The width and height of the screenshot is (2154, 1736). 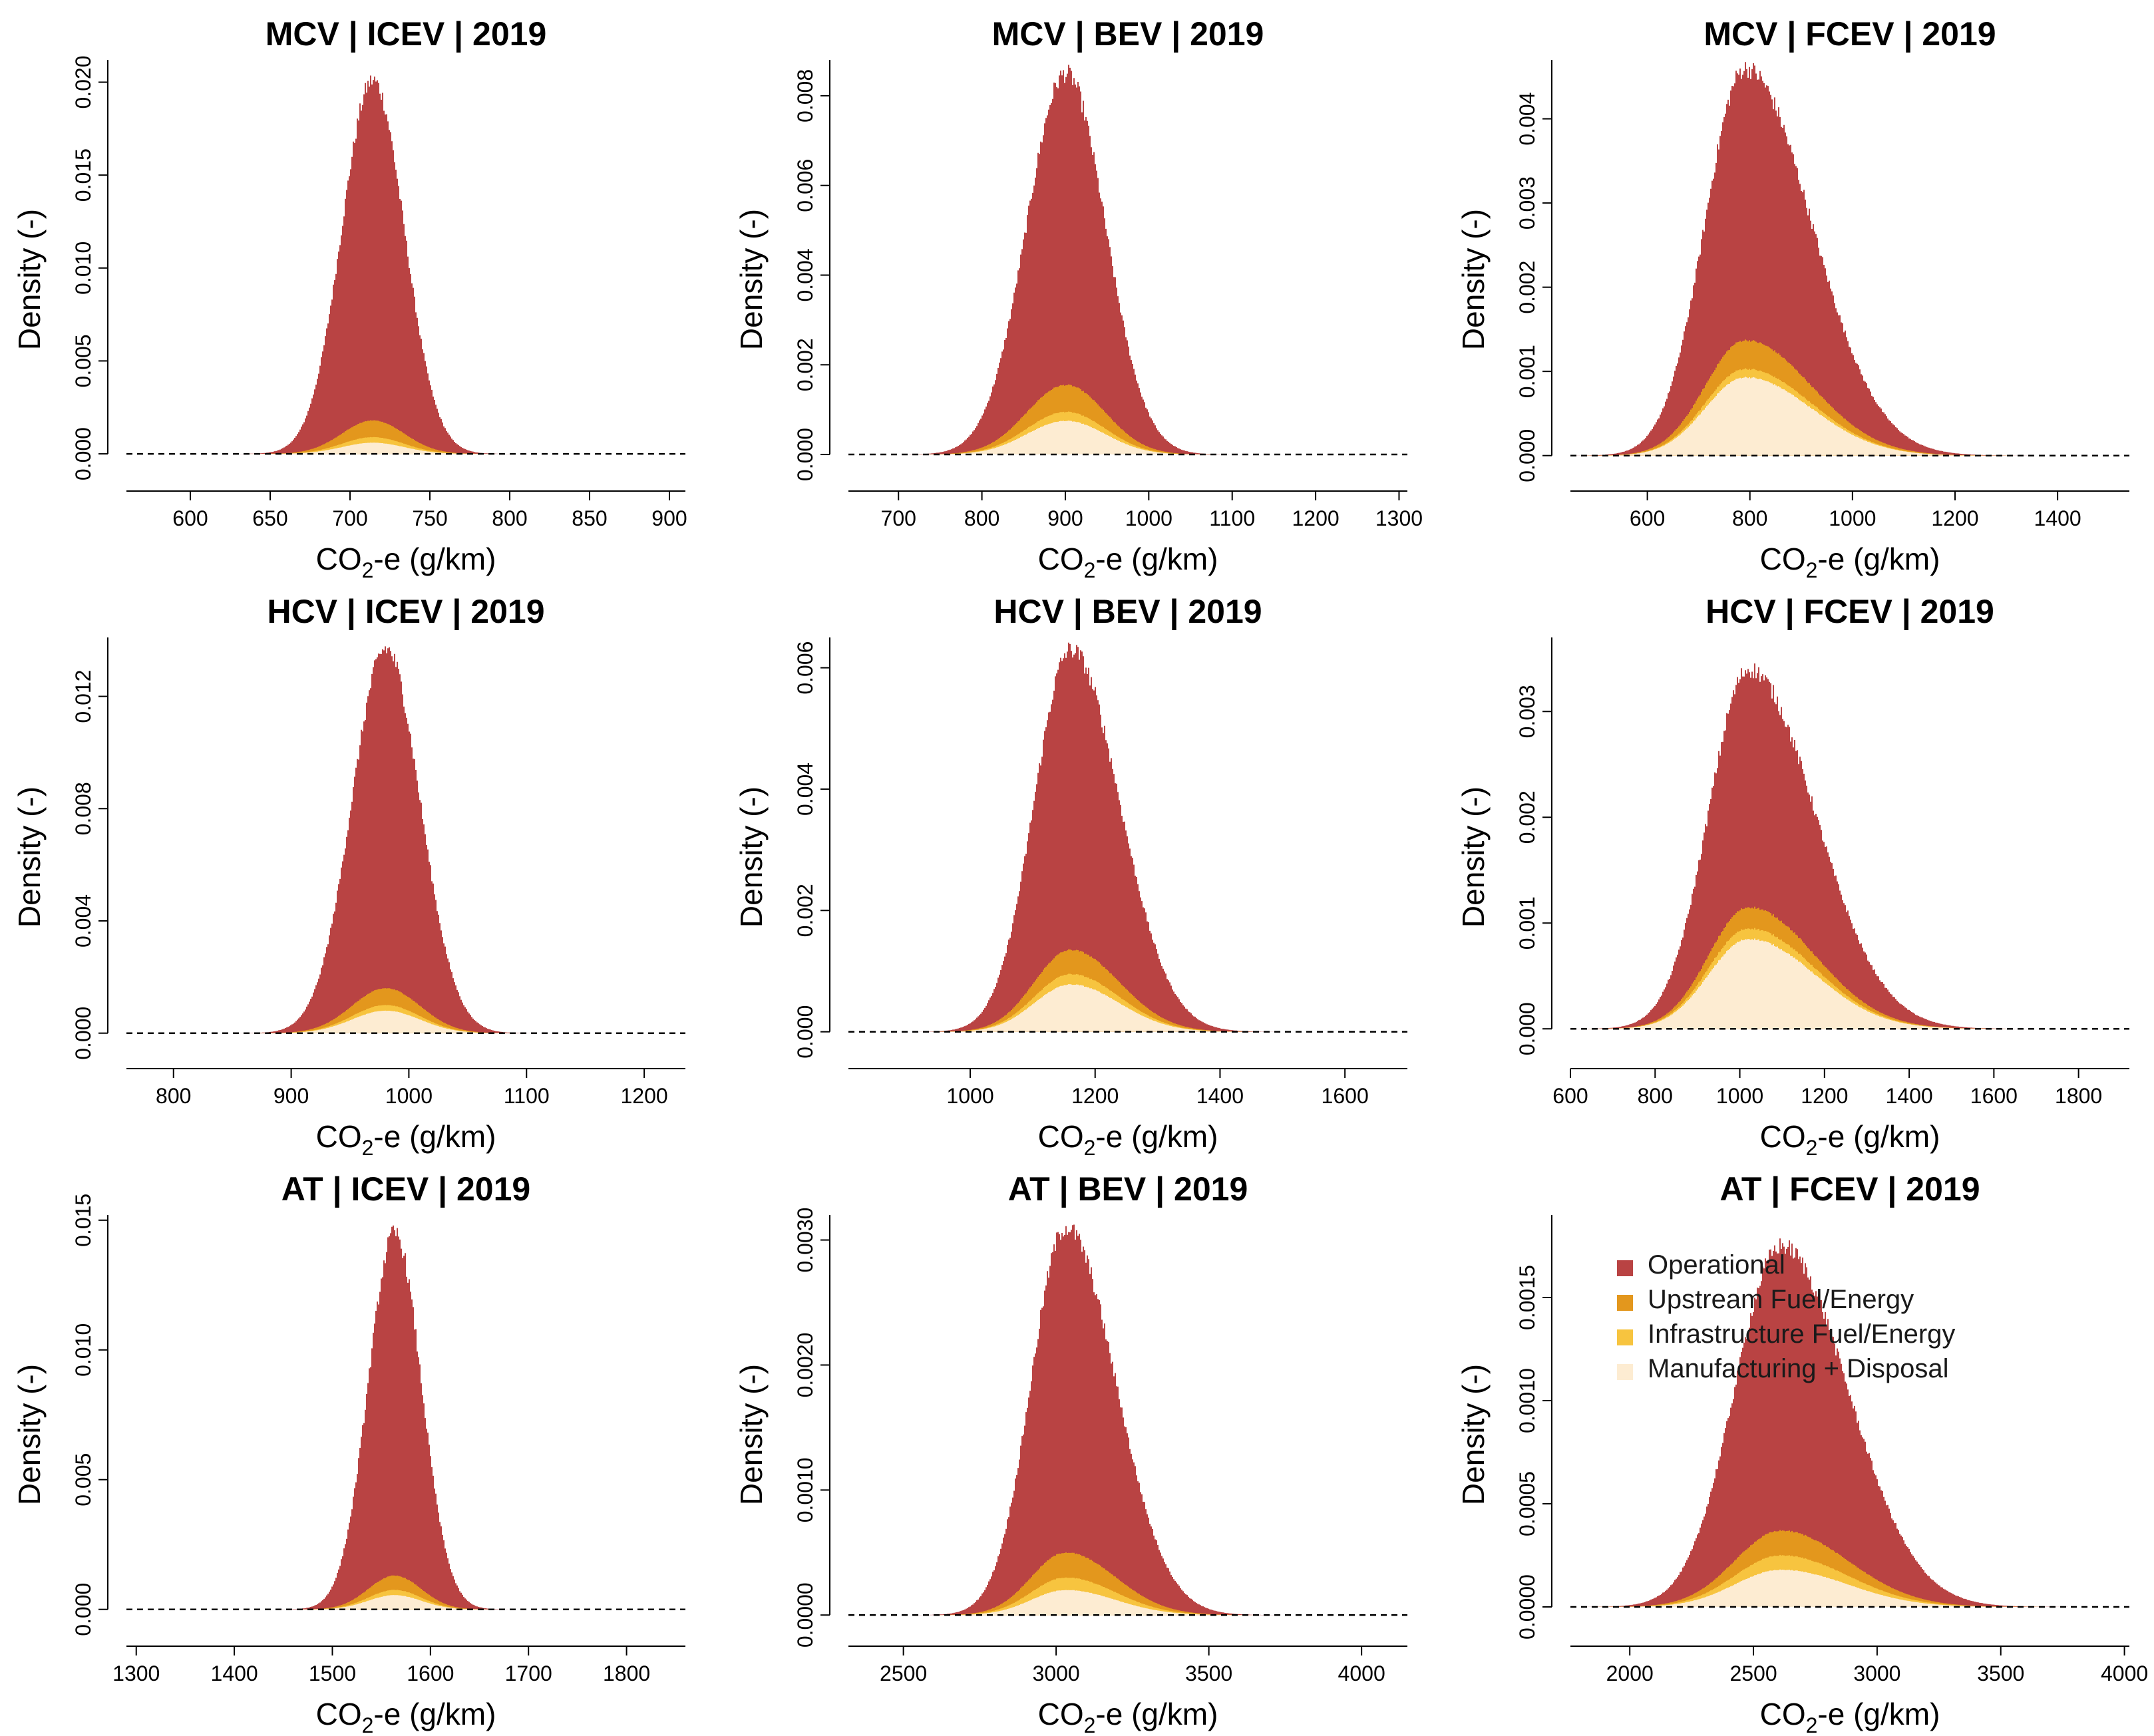 What do you see at coordinates (1527, 1503) in the screenshot?
I see `y-tick-label: 0.0005` at bounding box center [1527, 1503].